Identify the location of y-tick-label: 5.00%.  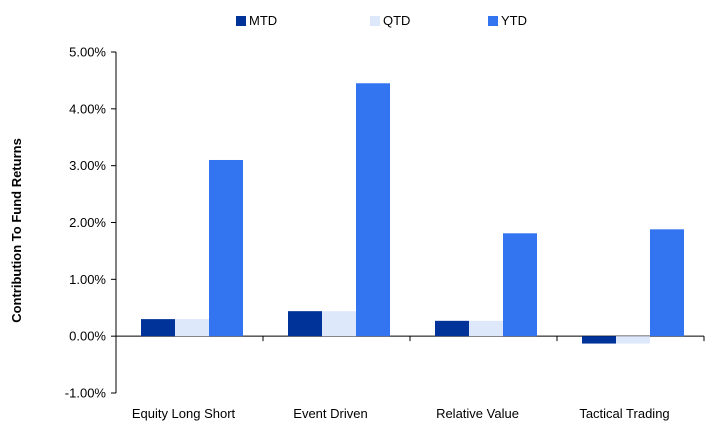
(87, 52).